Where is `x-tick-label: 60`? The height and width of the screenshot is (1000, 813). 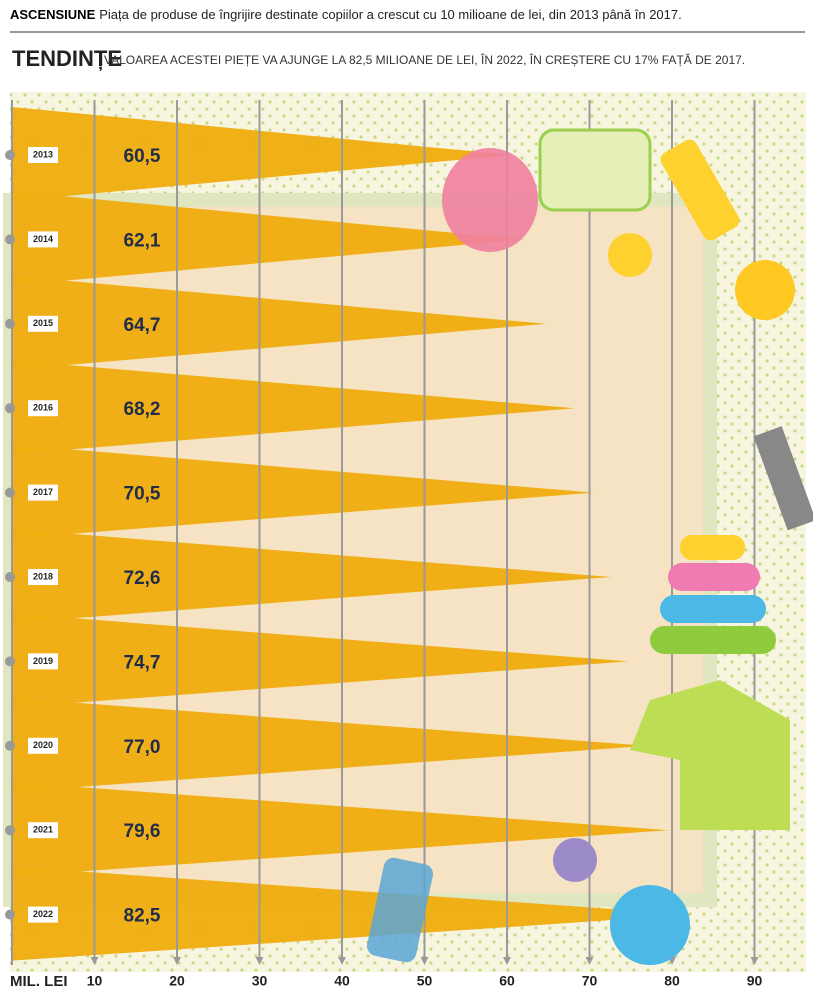
x-tick-label: 60 is located at coordinates (507, 981).